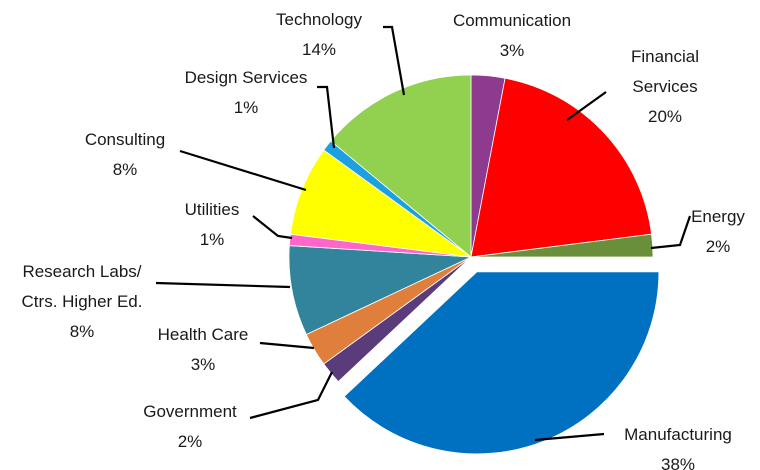  What do you see at coordinates (82, 301) in the screenshot?
I see `data-label-research-labs-ctrs-higher-ed: Research Labs/Ctrs. Higher Ed. 8%` at bounding box center [82, 301].